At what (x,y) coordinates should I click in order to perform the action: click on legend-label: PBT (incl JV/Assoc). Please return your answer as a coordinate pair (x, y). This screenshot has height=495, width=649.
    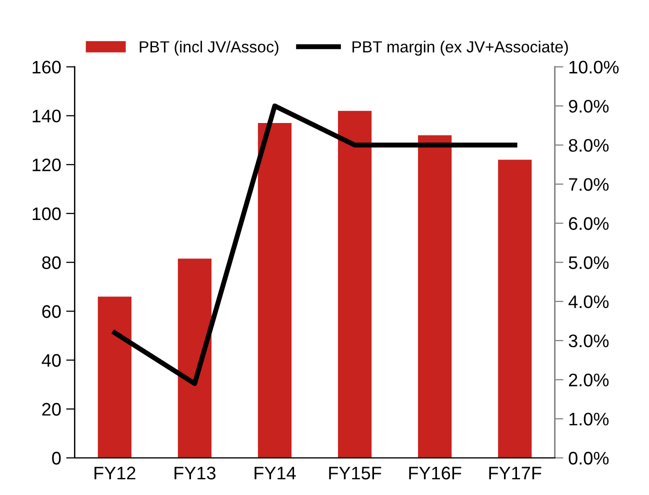
    Looking at the image, I should click on (209, 48).